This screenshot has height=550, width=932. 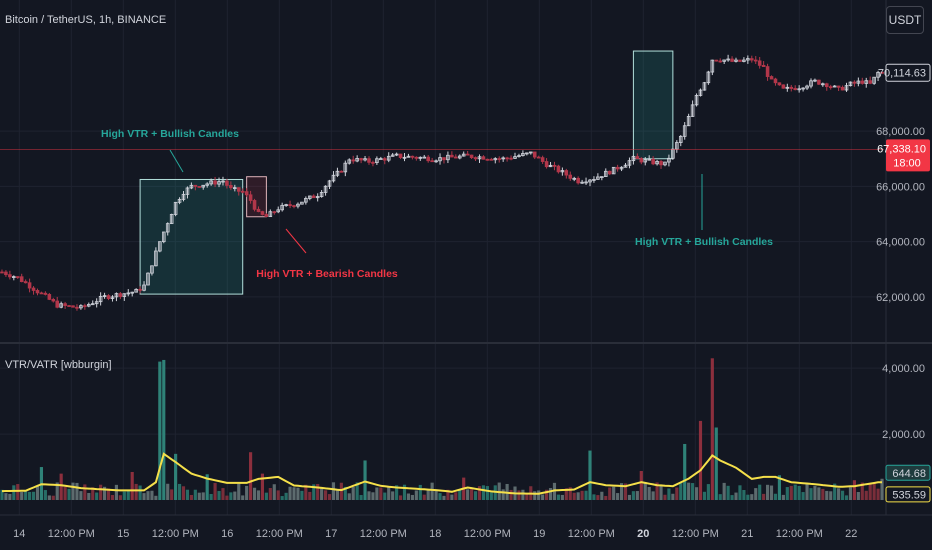 I want to click on red-line-time: 18:00, so click(x=907, y=163).